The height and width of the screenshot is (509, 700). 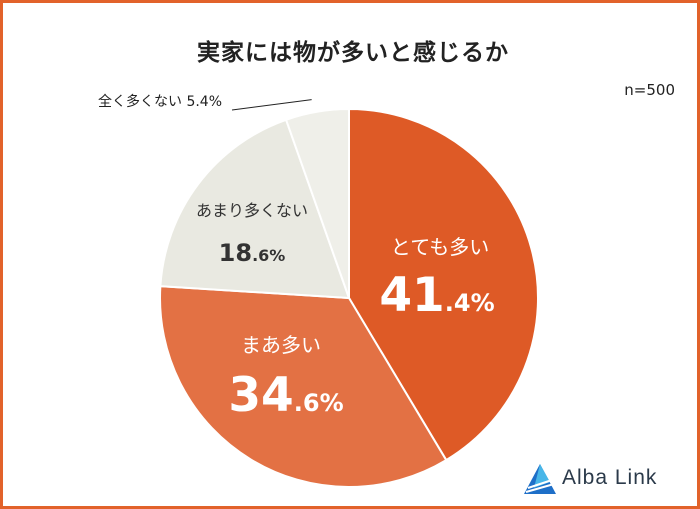 I want to click on slice-value-2: 34.6%, so click(x=285, y=395).